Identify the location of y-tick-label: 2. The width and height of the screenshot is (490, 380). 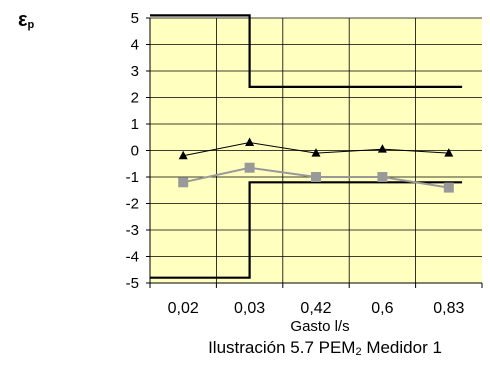
(135, 98).